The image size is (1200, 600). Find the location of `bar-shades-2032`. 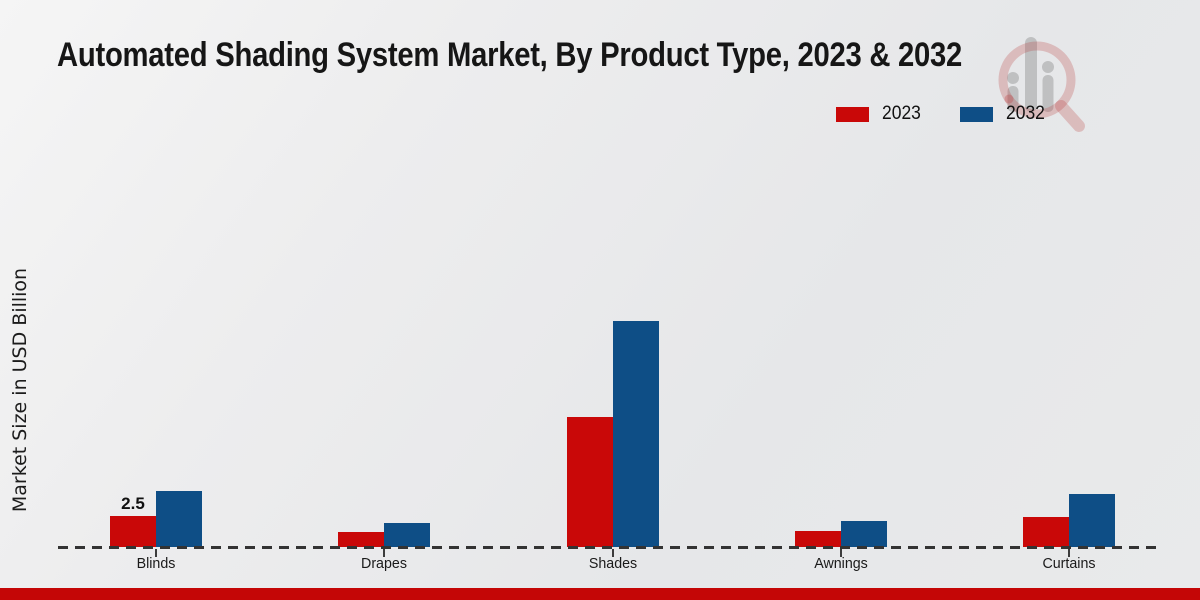

bar-shades-2032 is located at coordinates (636, 434).